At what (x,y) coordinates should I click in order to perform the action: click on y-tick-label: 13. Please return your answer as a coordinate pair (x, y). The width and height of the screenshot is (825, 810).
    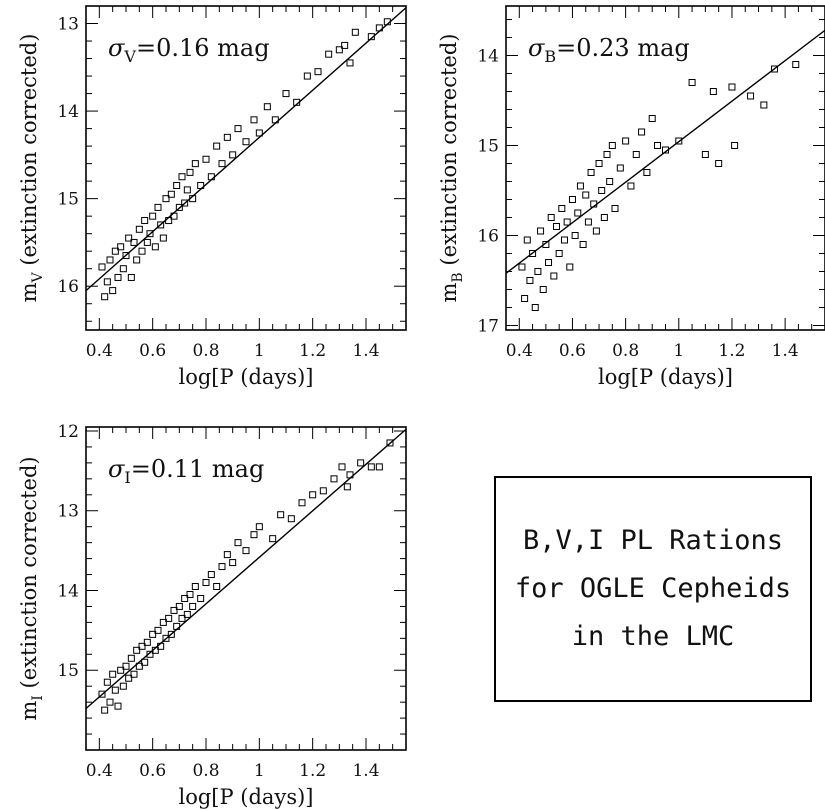
    Looking at the image, I should click on (68, 512).